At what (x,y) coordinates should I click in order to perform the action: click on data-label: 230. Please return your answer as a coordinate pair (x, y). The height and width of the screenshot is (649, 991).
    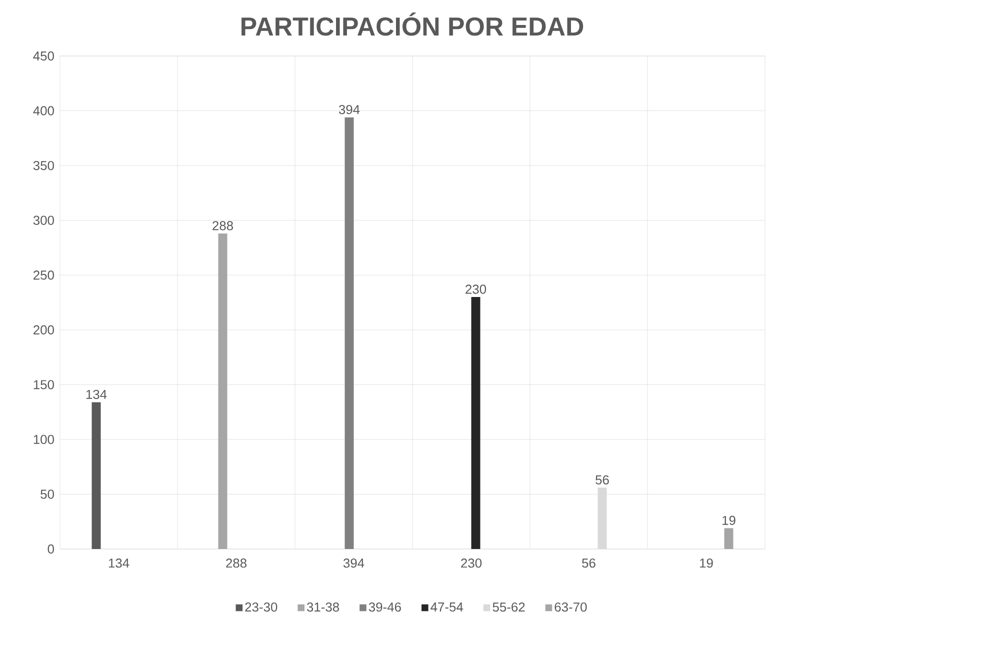
    Looking at the image, I should click on (476, 289).